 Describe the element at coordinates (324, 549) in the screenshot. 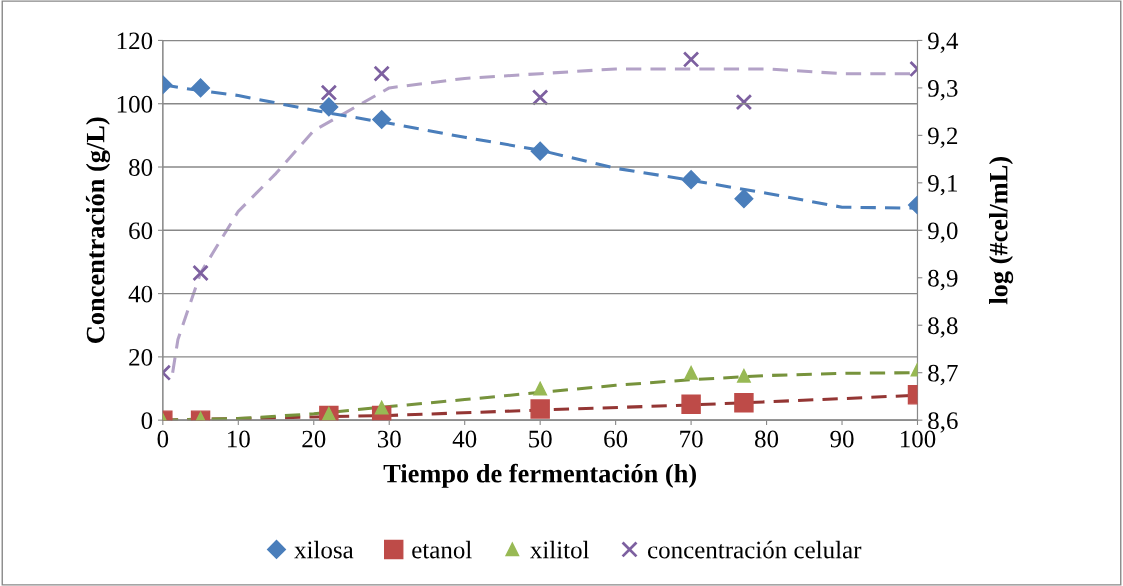

I see `legend-label: xilosa` at that location.